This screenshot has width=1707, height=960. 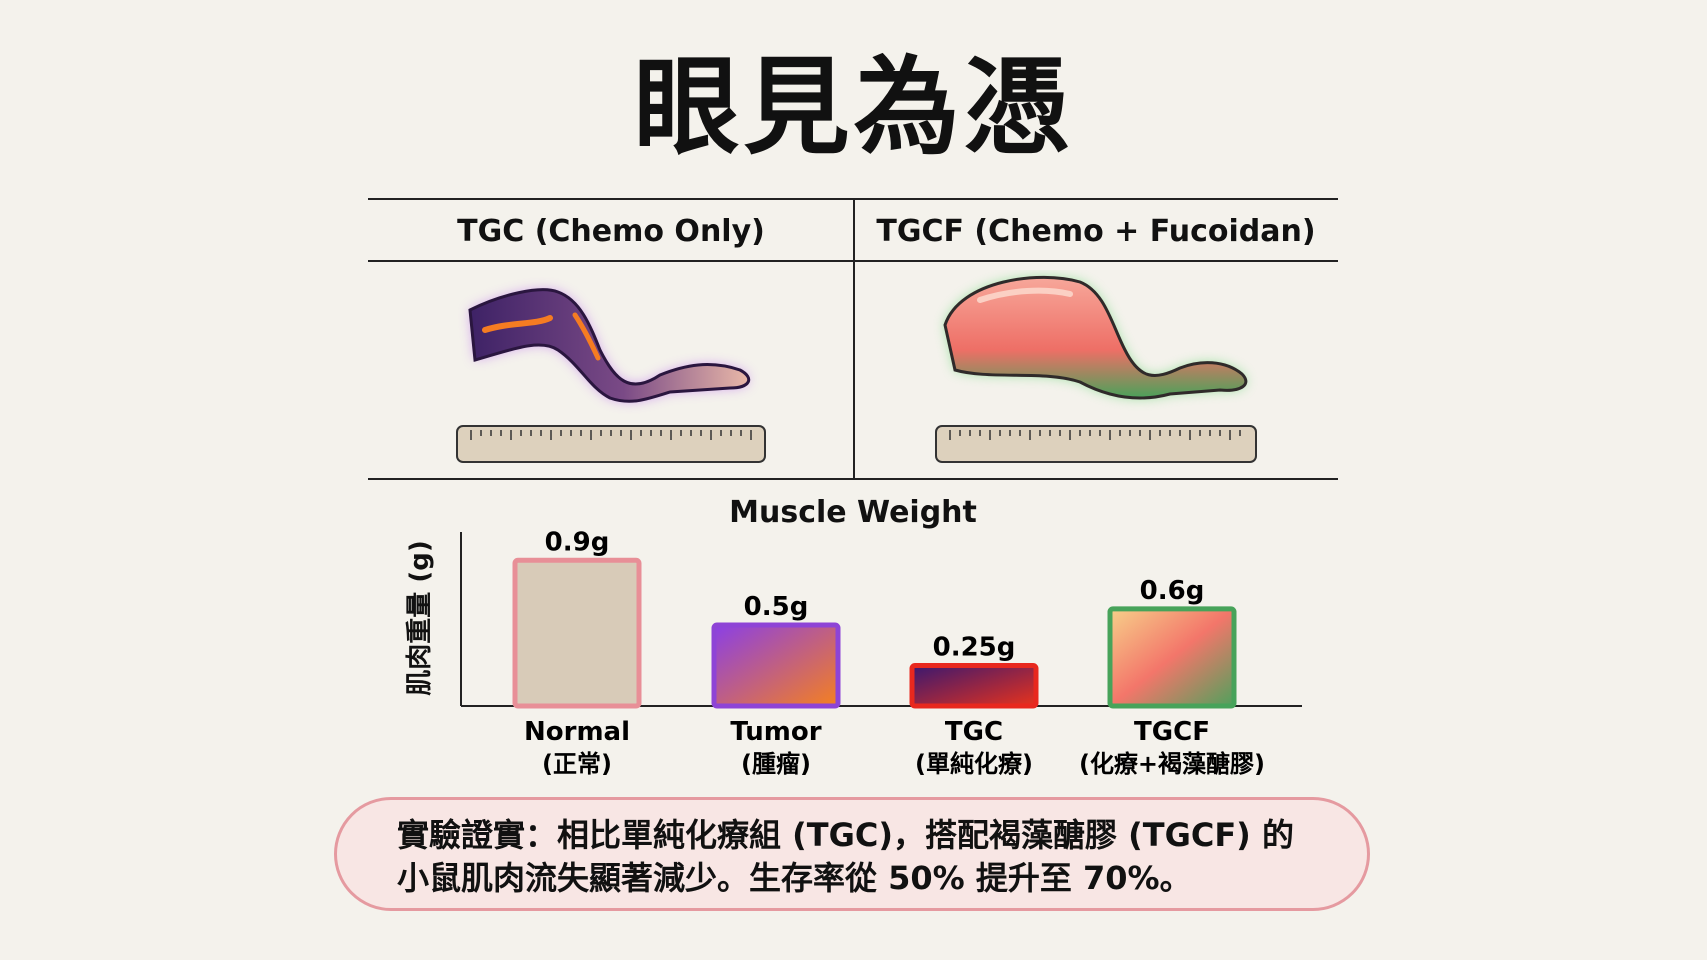 What do you see at coordinates (776, 665) in the screenshot?
I see `bar-tumor` at bounding box center [776, 665].